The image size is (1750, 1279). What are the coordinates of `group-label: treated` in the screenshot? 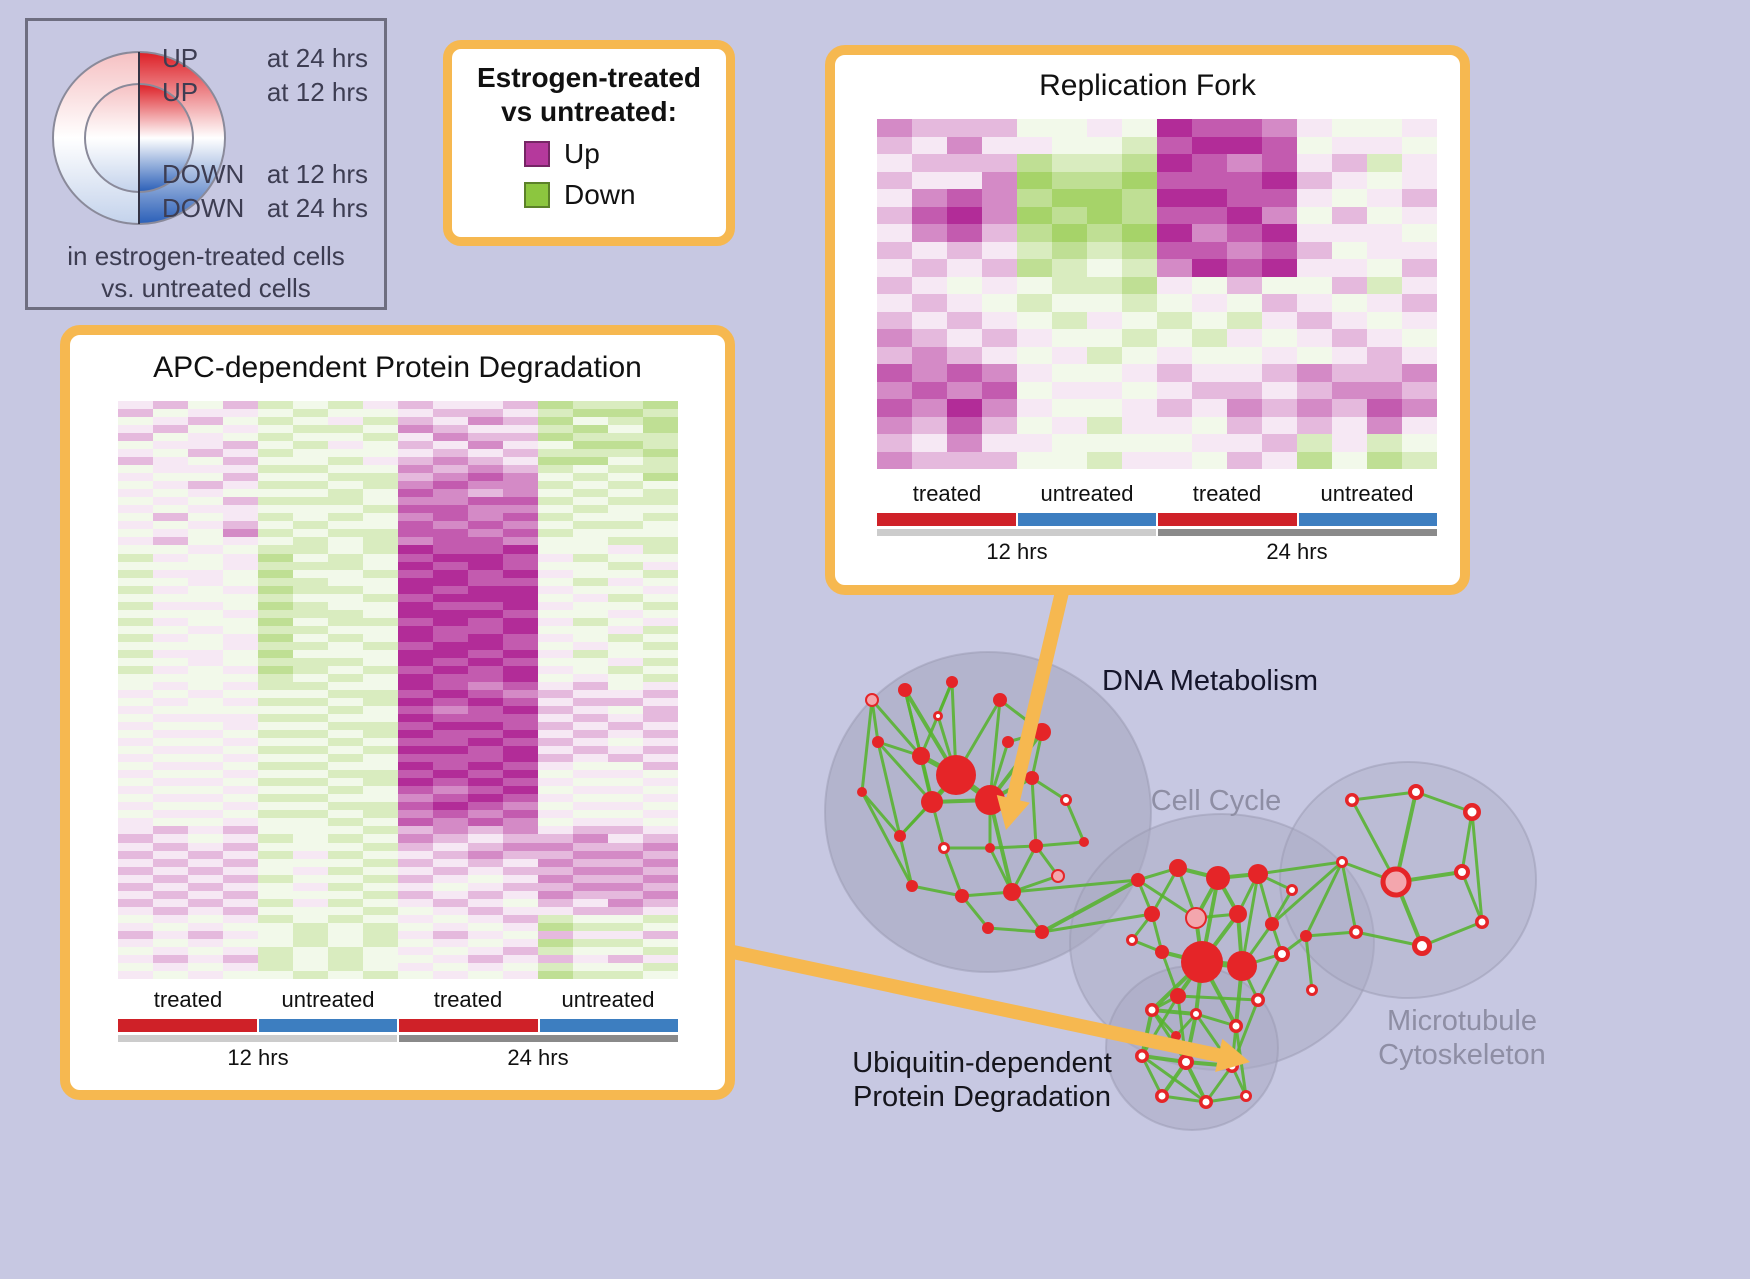 It's located at (188, 999).